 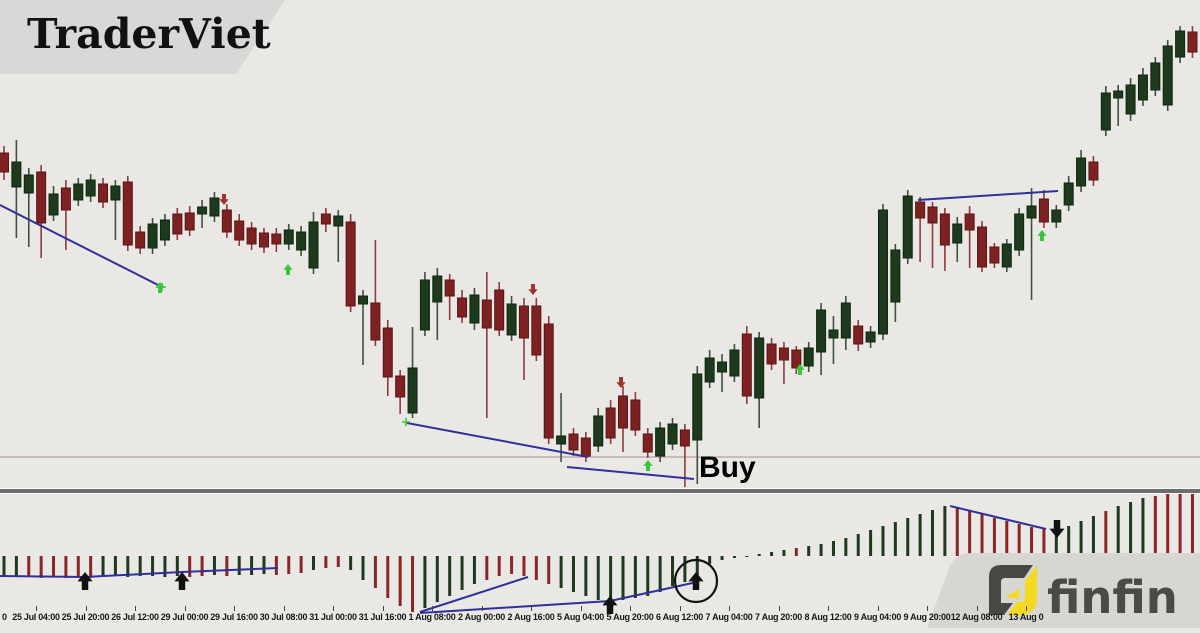 What do you see at coordinates (1062, 590) in the screenshot?
I see `finfin-watermark-panel: finfin` at bounding box center [1062, 590].